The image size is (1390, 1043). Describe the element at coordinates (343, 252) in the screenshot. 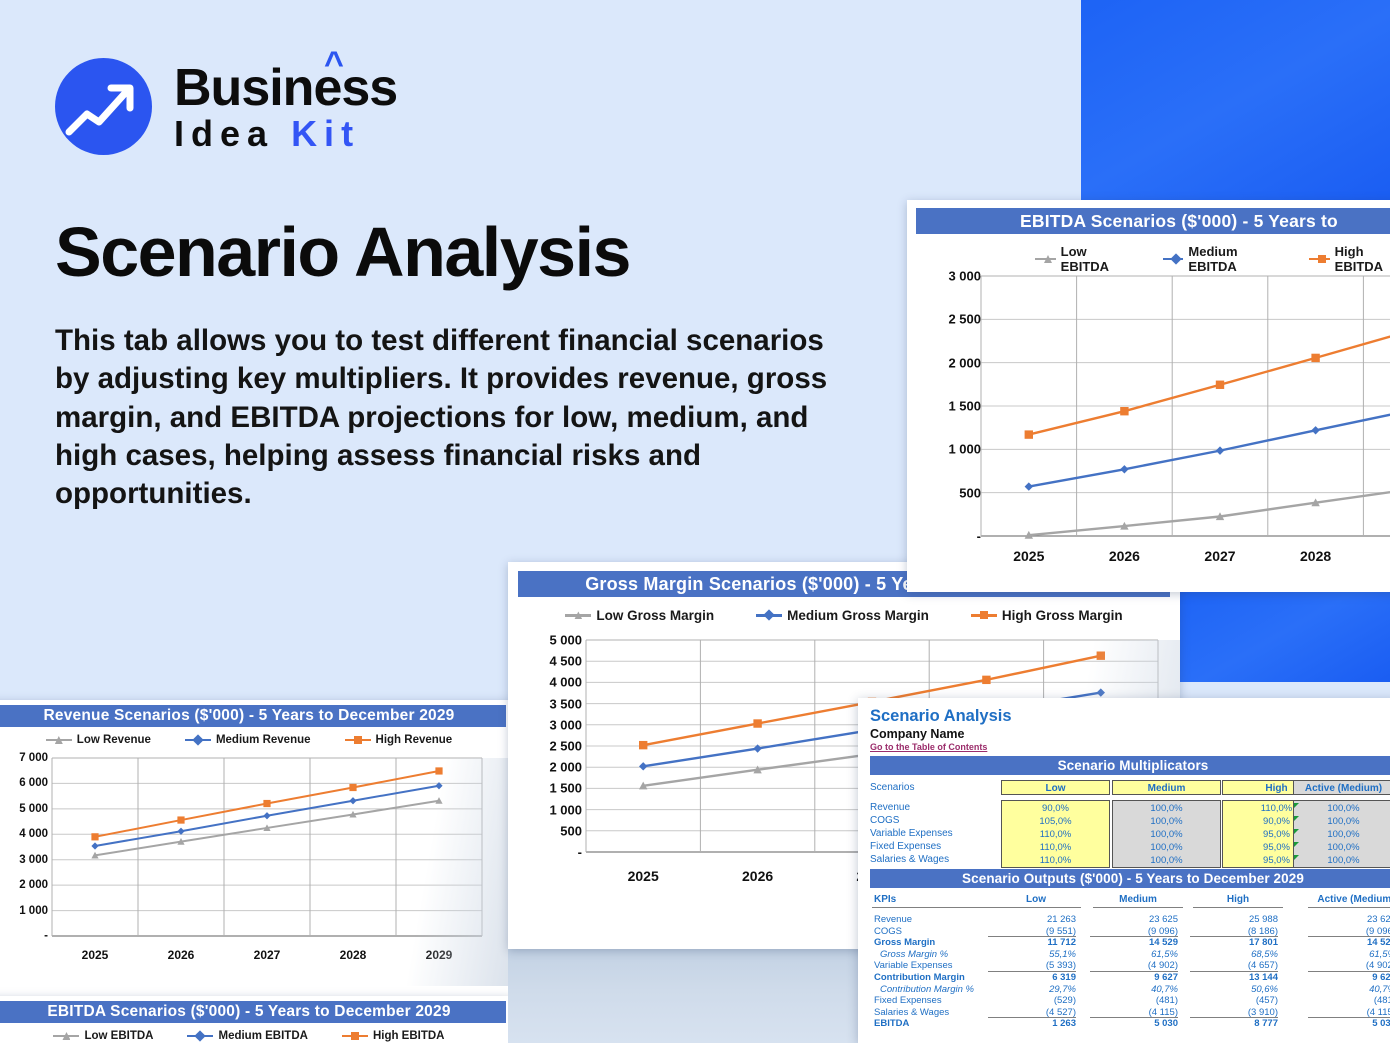

I see `page-title: Scenario Analysis` at that location.